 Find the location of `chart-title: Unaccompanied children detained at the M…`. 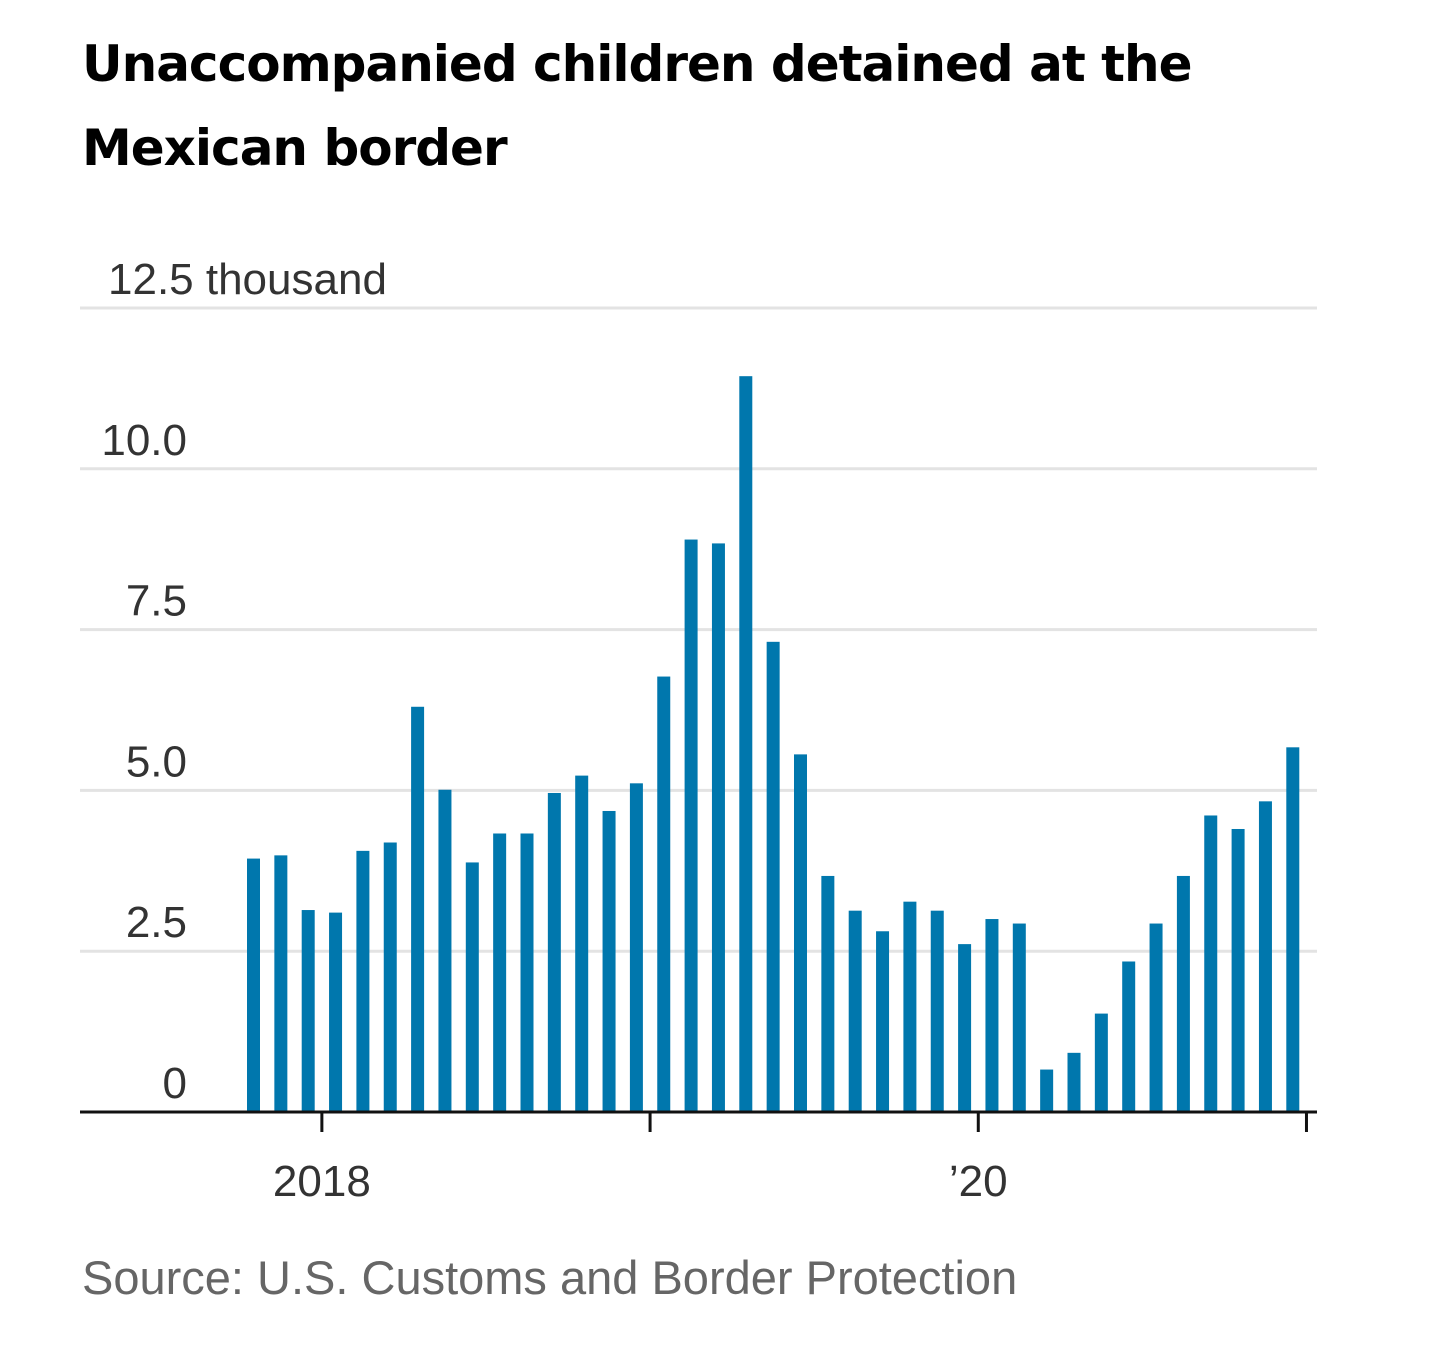

chart-title: Unaccompanied children detained at the M… is located at coordinates (637, 106).